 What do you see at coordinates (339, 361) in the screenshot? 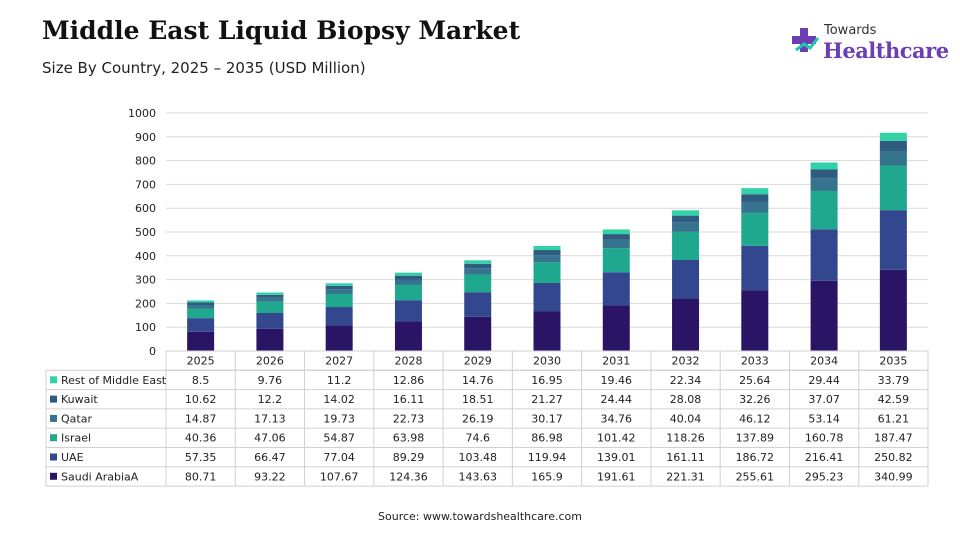
I see `x-tick-label: 2027` at bounding box center [339, 361].